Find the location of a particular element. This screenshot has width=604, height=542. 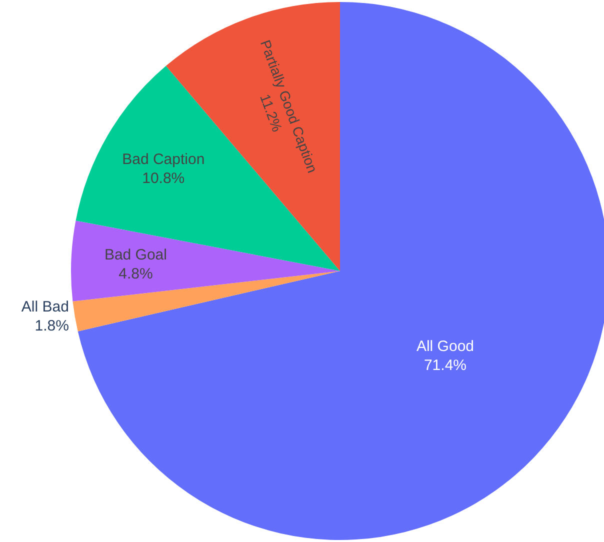

data-label: 4.8% is located at coordinates (135, 273).